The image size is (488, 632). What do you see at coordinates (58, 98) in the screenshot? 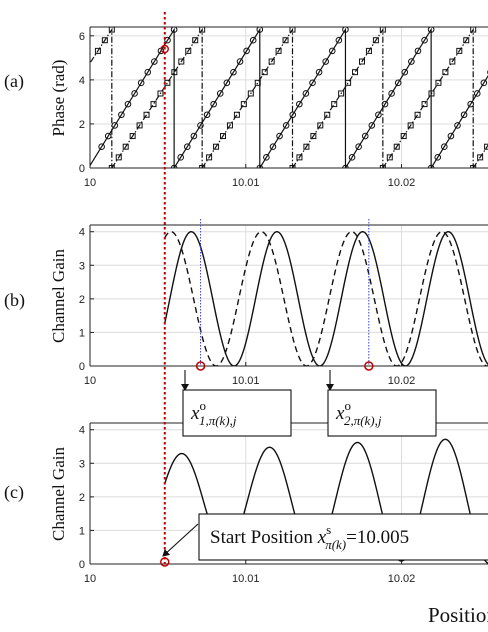
I see `y-axis-title: Phase (rad)` at bounding box center [58, 98].